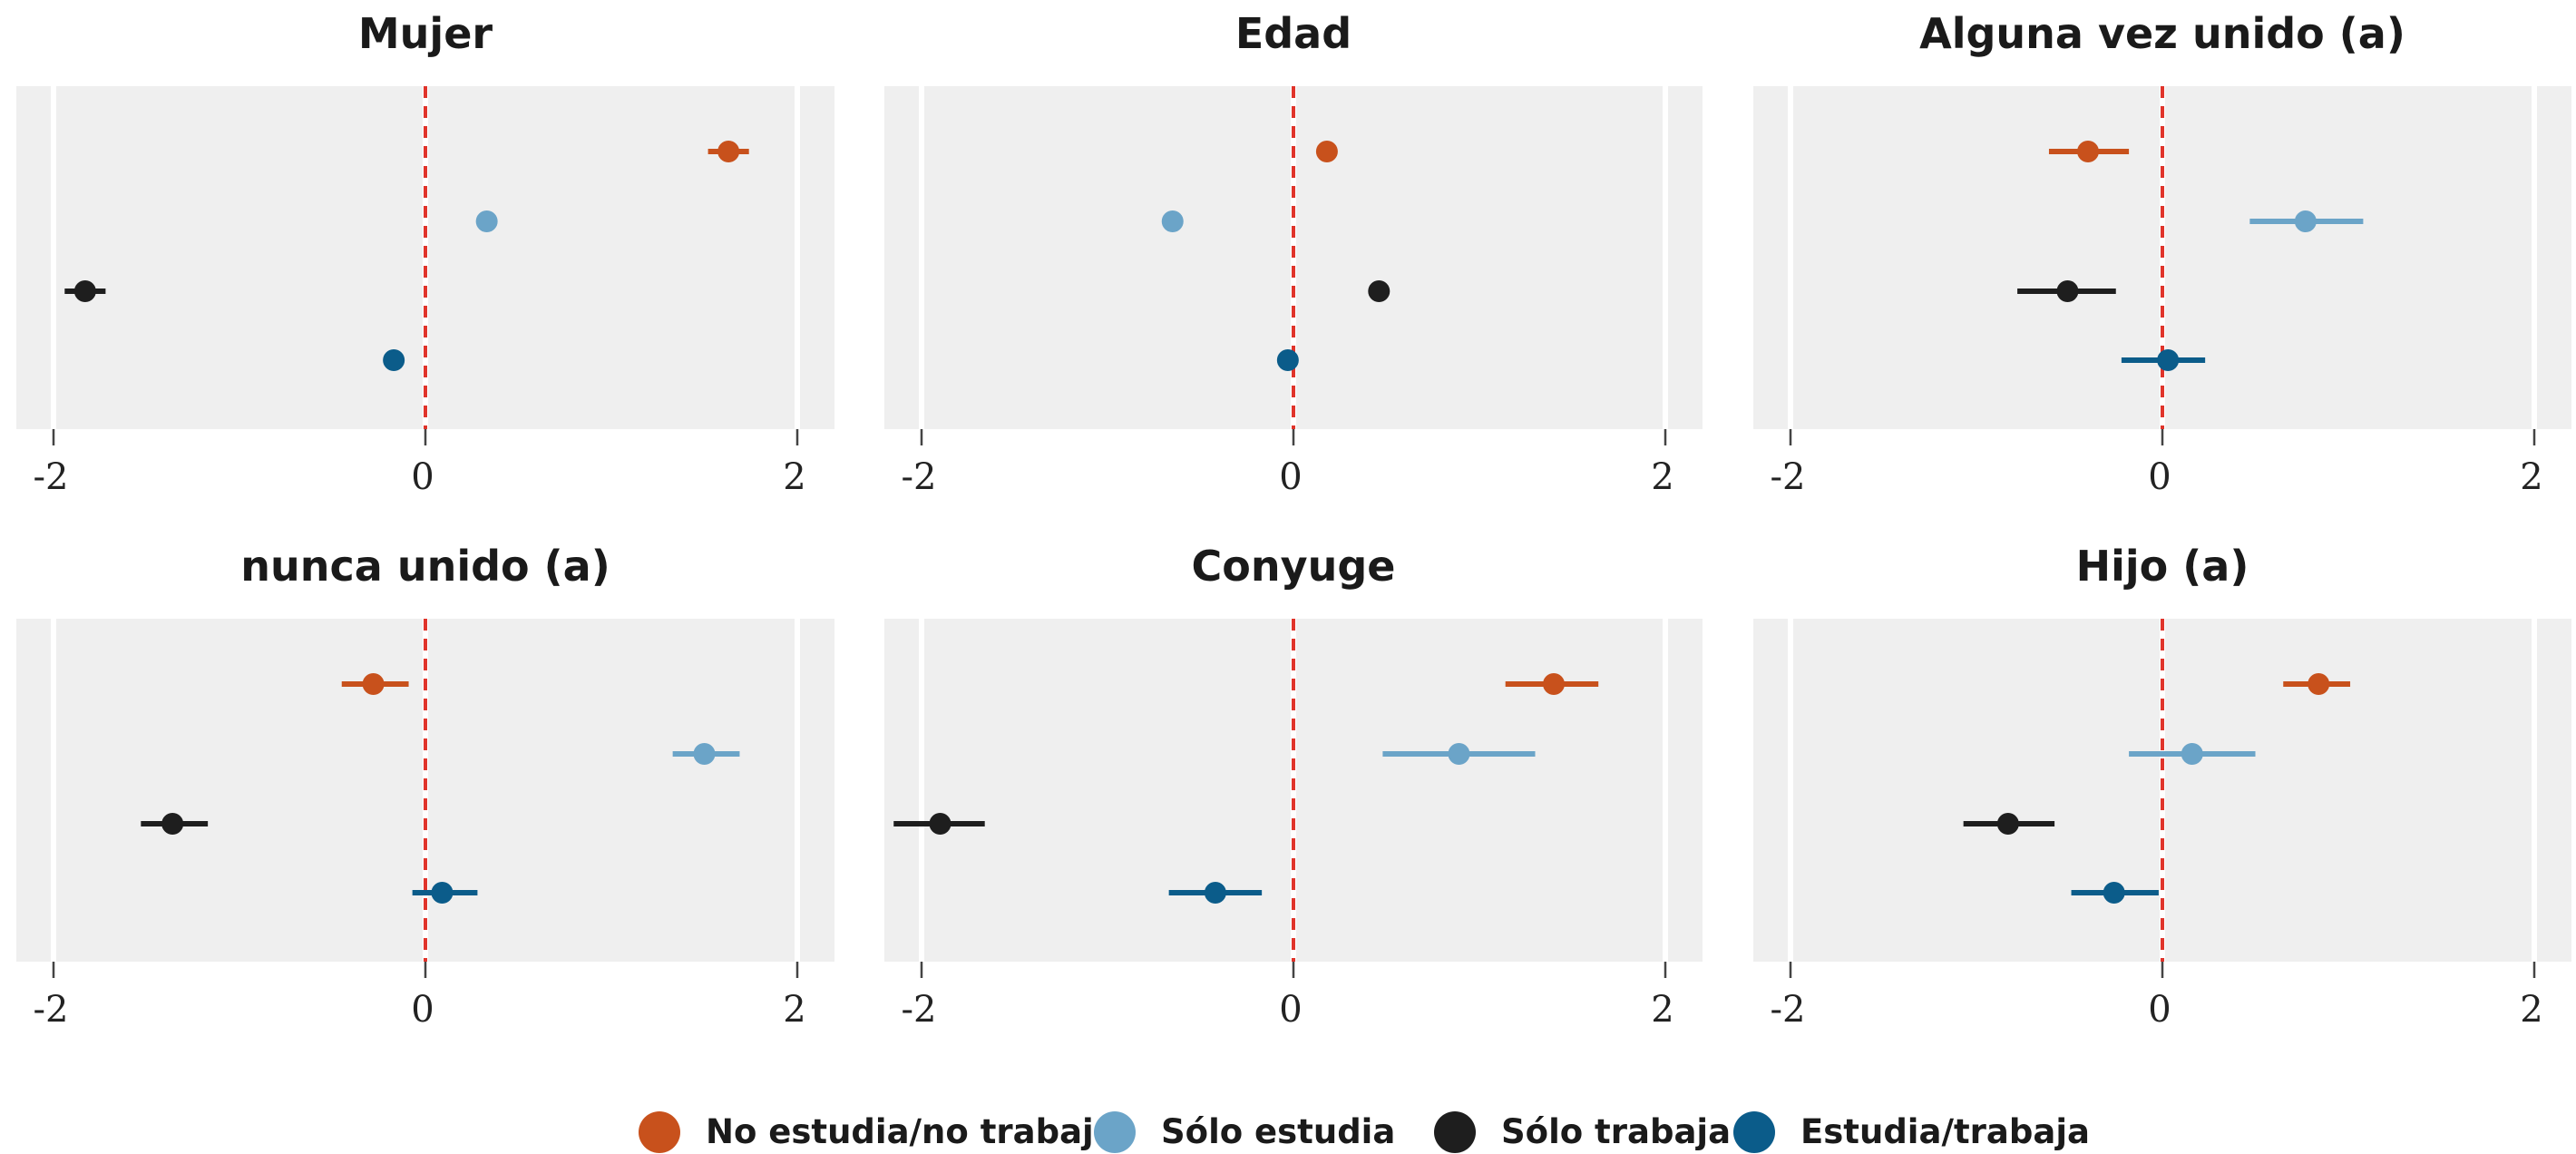  What do you see at coordinates (2162, 566) in the screenshot?
I see `panel-title: Hijo (a)` at bounding box center [2162, 566].